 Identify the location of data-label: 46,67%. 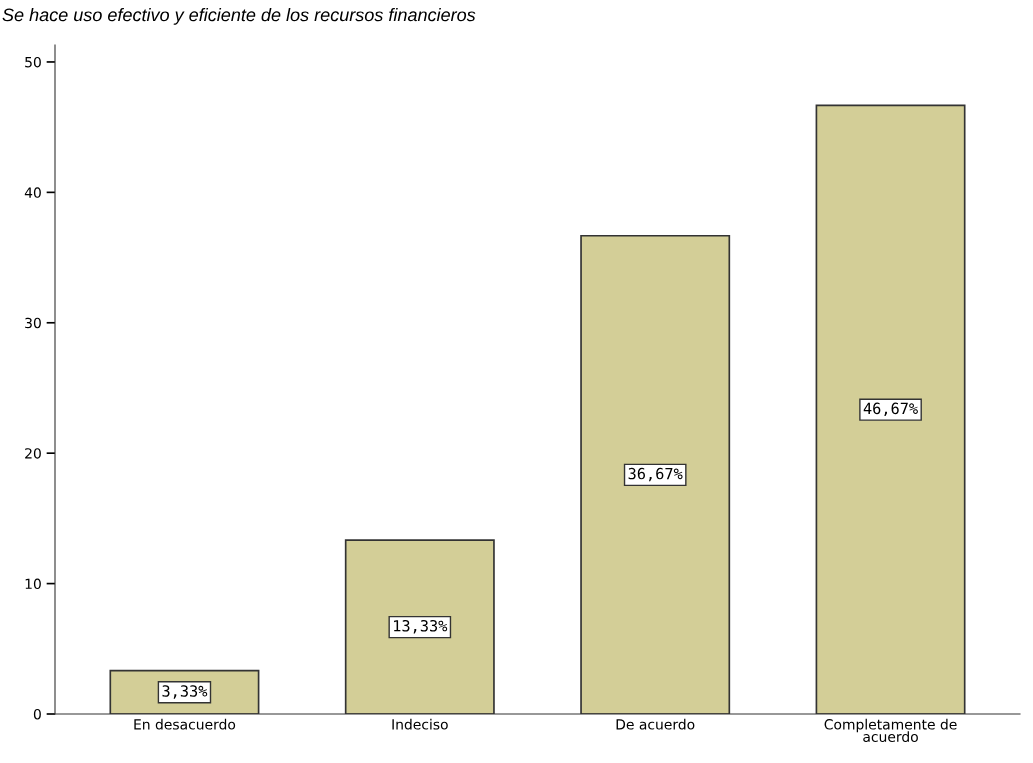
(890, 409).